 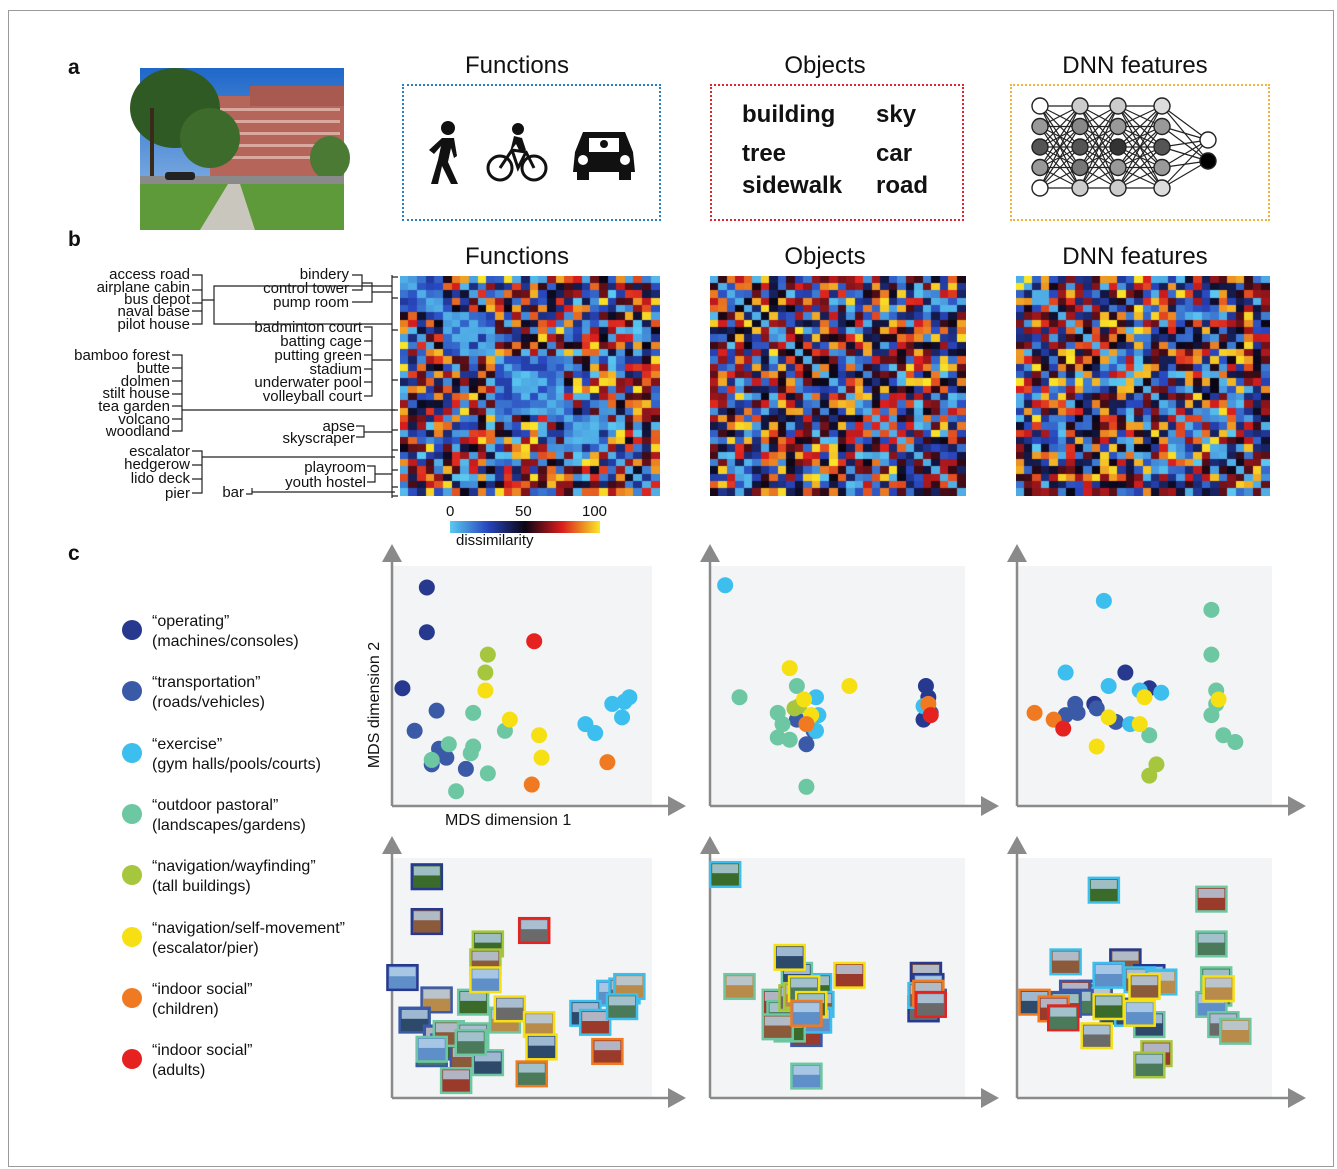 What do you see at coordinates (157, 464) in the screenshot?
I see `dendro-label: hedgerow` at bounding box center [157, 464].